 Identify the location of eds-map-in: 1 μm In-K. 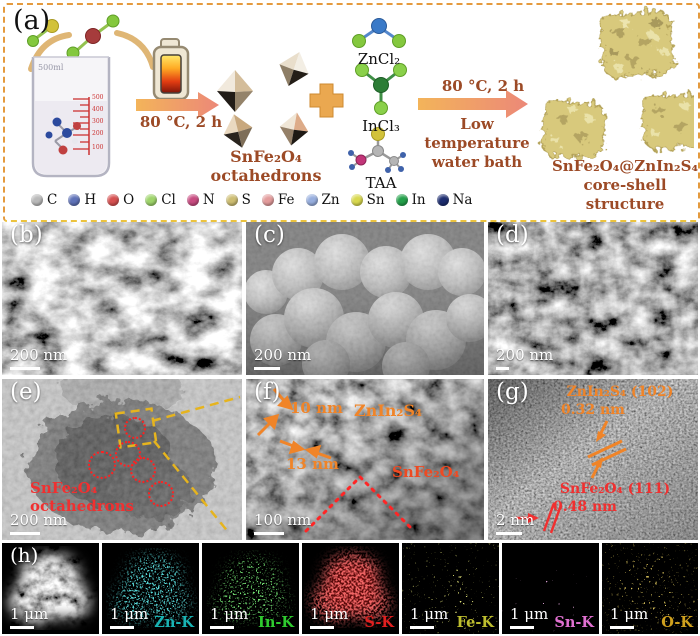
(250, 588).